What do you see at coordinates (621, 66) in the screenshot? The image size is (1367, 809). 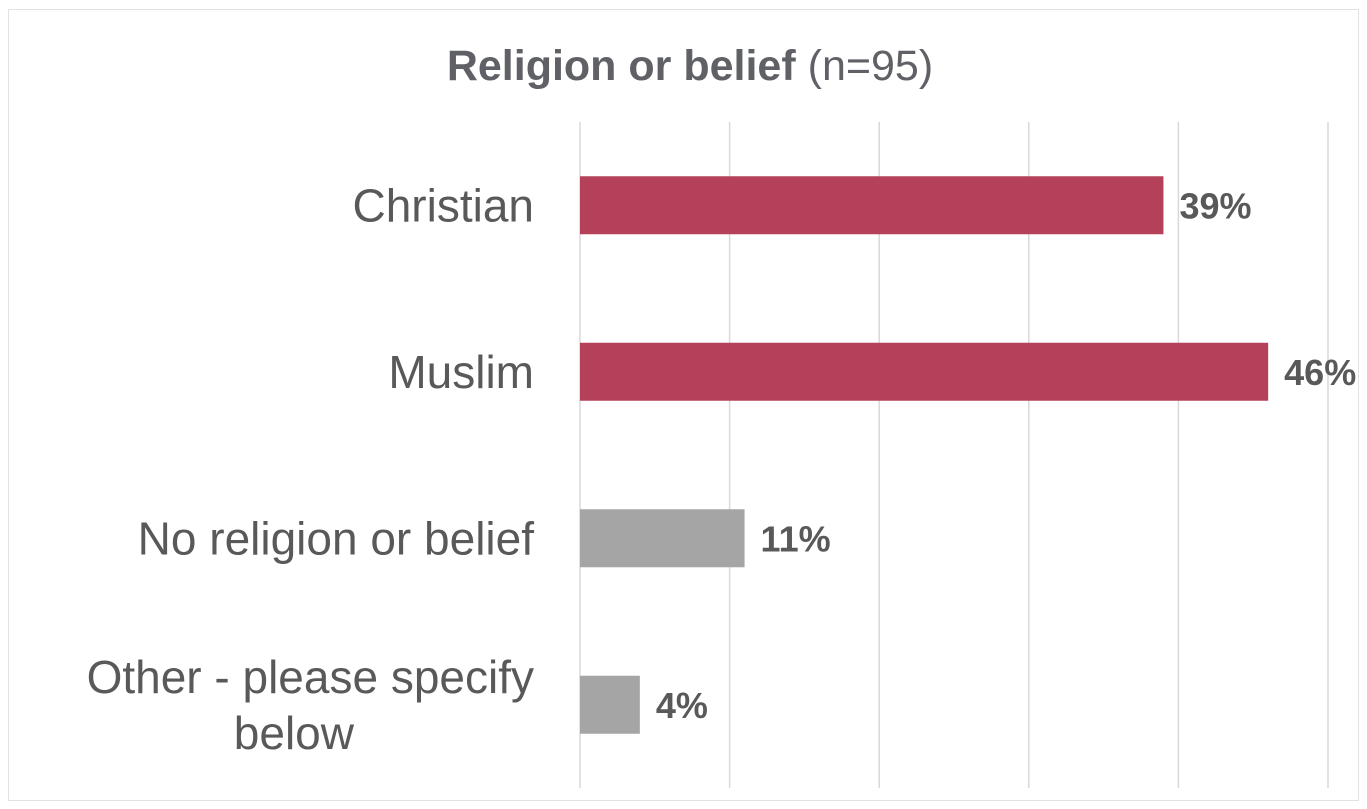 I see `chart-title-main: Religion or belief` at bounding box center [621, 66].